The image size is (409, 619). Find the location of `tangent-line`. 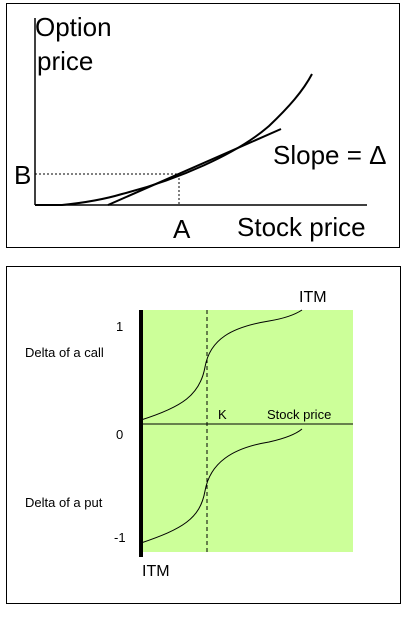

tangent-line is located at coordinates (194, 167).